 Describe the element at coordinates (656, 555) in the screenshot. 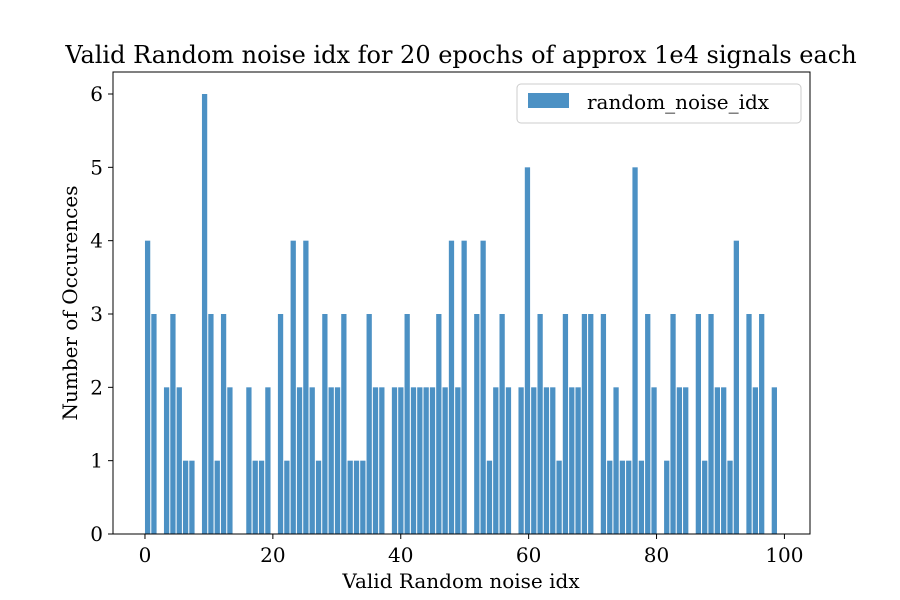

I see `x-tick-label: 80` at that location.